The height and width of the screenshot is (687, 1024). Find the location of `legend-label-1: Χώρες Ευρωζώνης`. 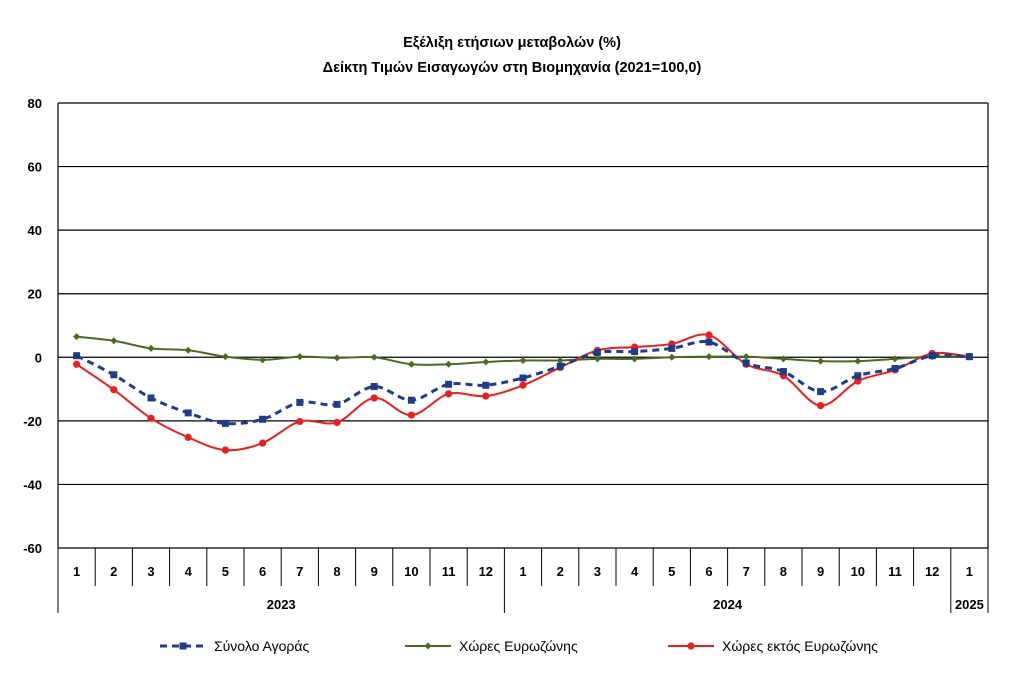

legend-label-1: Χώρες Ευρωζώνης is located at coordinates (518, 646).